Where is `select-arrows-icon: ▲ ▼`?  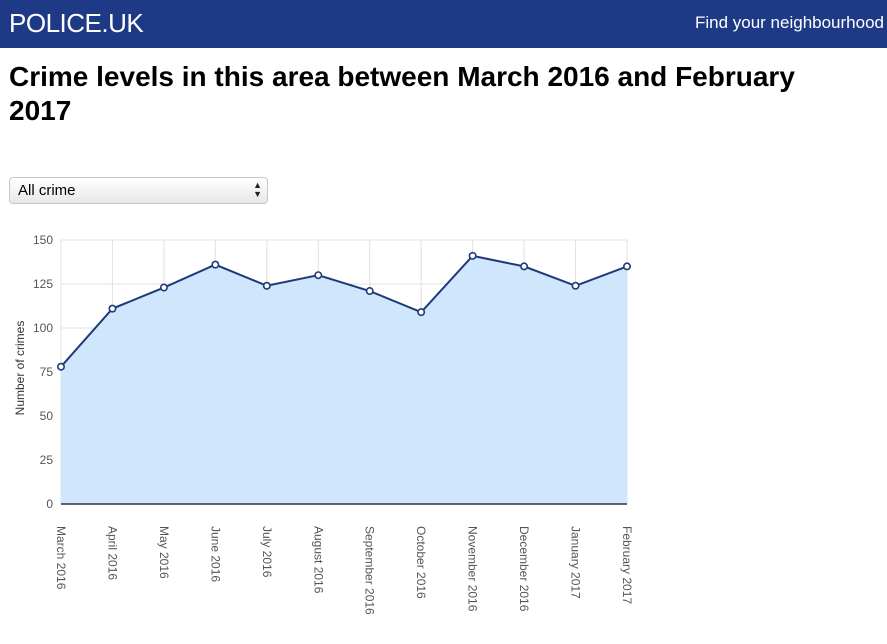 select-arrows-icon: ▲ ▼ is located at coordinates (257, 189).